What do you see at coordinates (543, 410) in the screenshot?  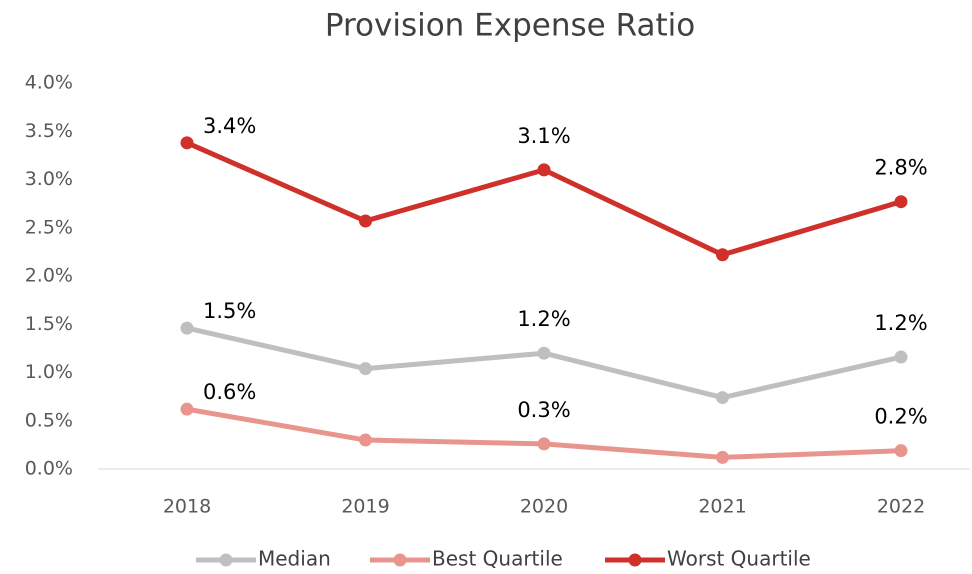 I see `data-label: 0.3%` at bounding box center [543, 410].